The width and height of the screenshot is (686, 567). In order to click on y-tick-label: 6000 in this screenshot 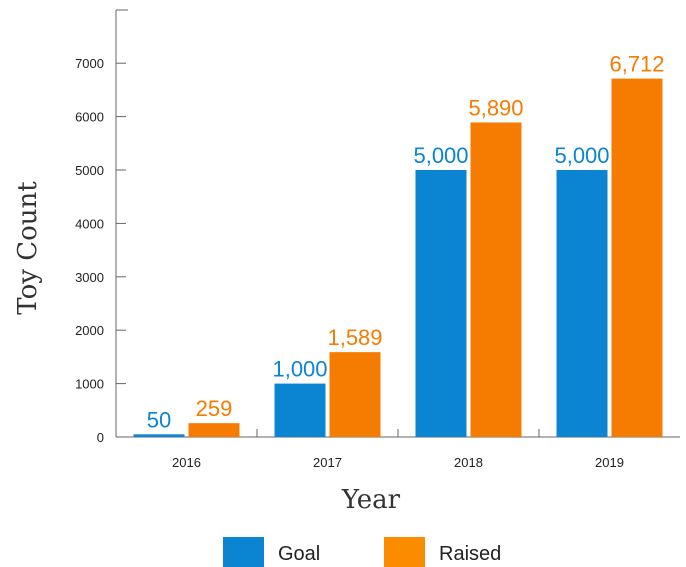, I will do `click(89, 117)`.